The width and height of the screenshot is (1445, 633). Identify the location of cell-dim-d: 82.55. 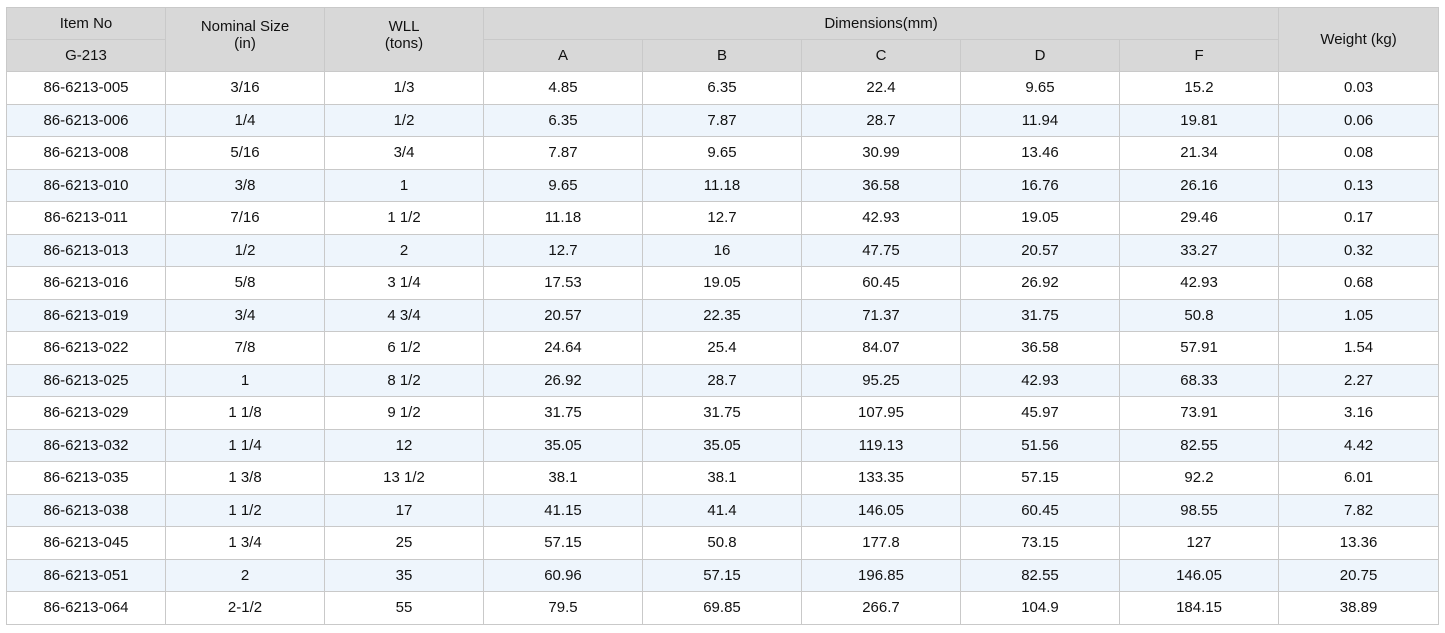
(1040, 575).